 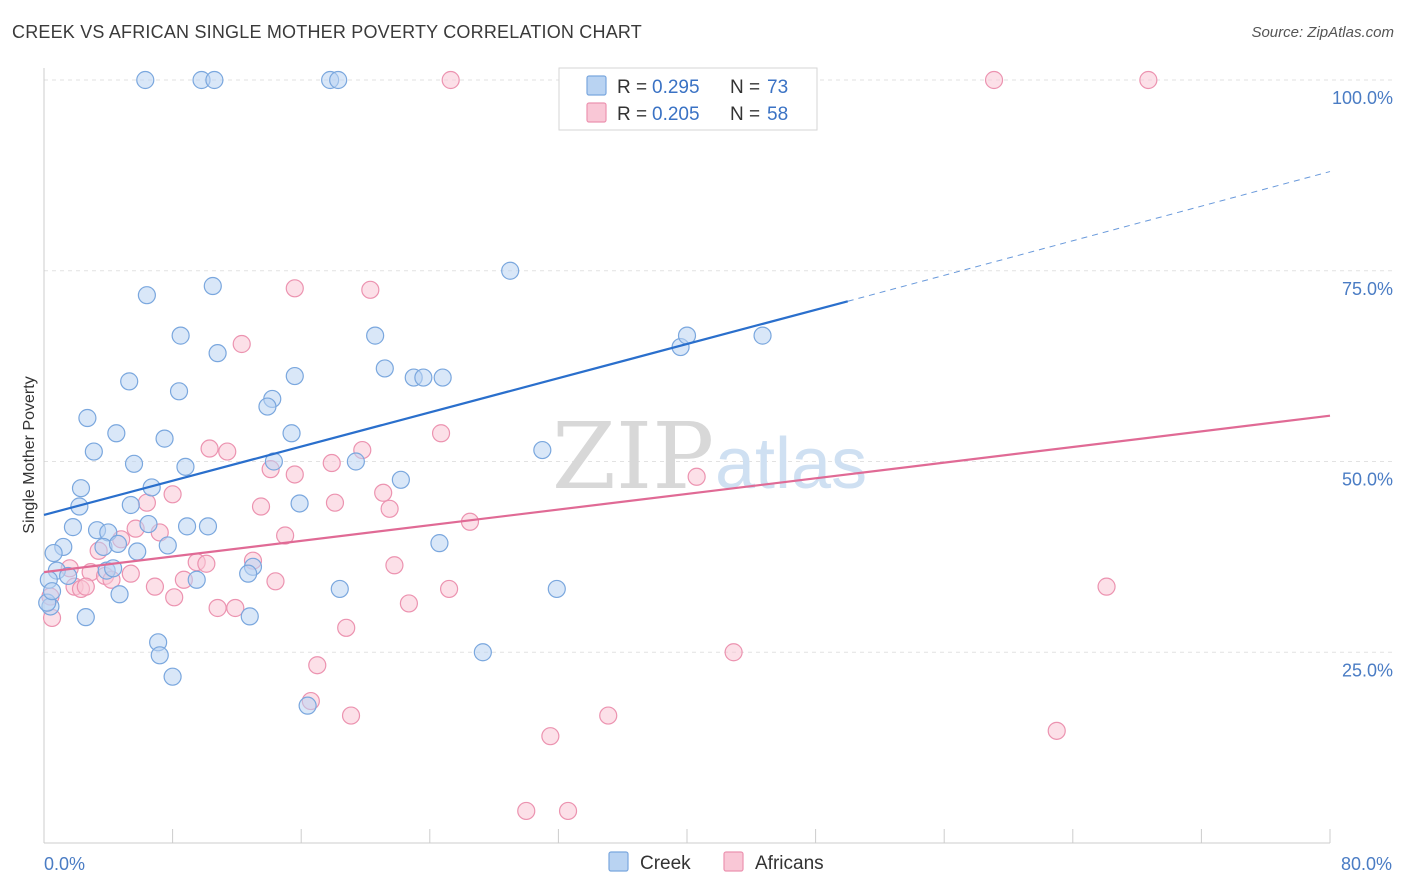 I want to click on legend-n-value-africans: 58, so click(x=777, y=114).